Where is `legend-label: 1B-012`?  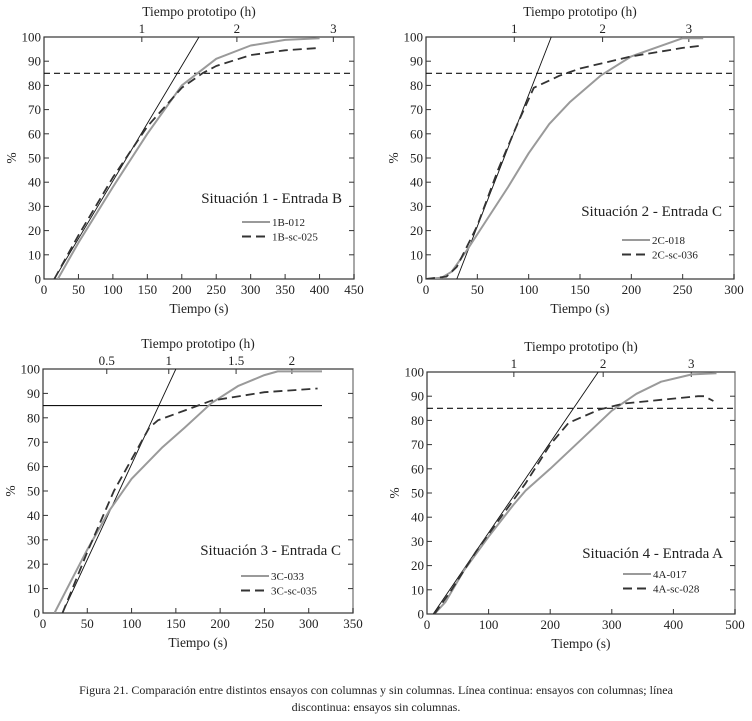 legend-label: 1B-012 is located at coordinates (288, 223).